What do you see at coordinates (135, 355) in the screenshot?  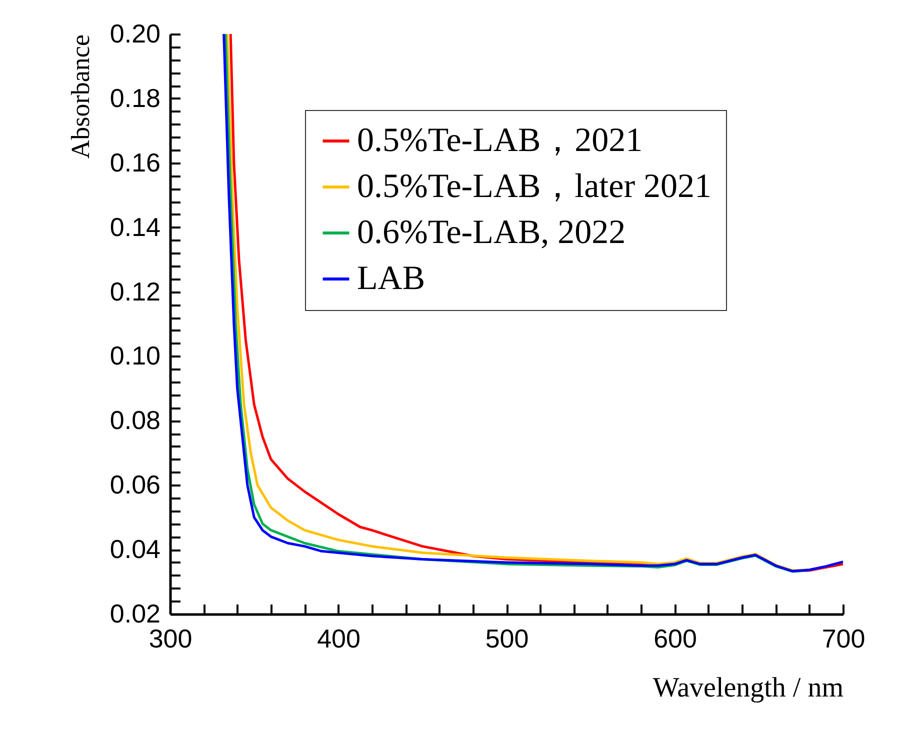 I see `y-tick-label: 0.10` at bounding box center [135, 355].